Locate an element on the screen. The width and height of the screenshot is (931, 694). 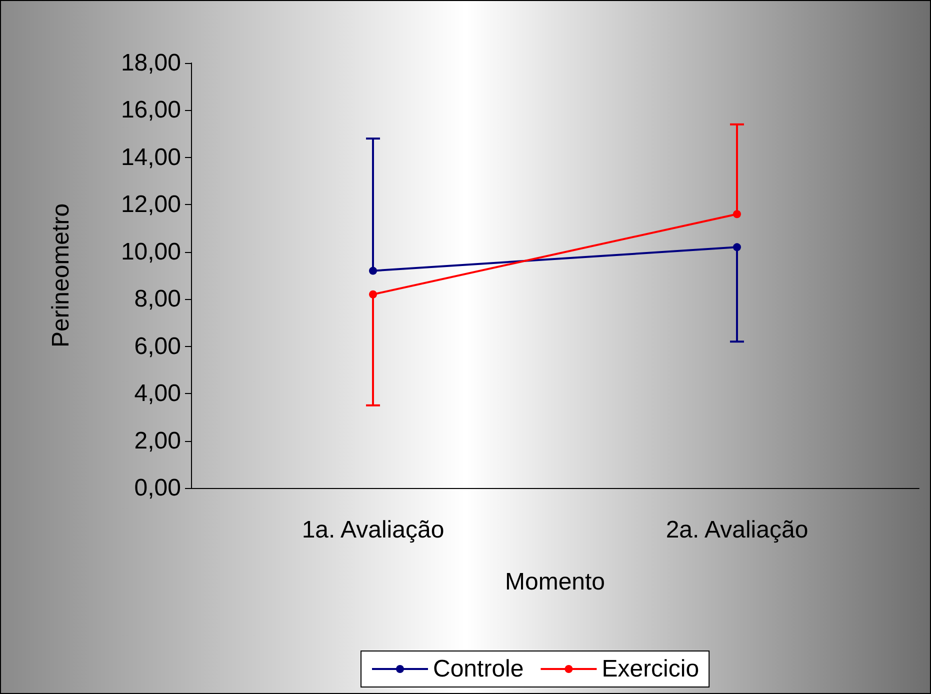
y-tick-label: 2,00 is located at coordinates (157, 440).